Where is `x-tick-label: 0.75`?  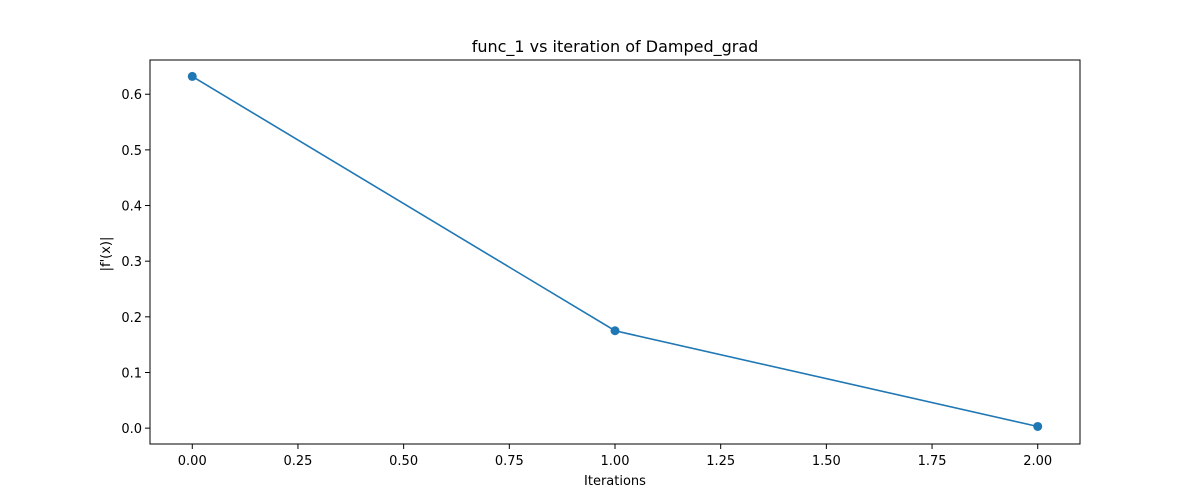
x-tick-label: 0.75 is located at coordinates (509, 461).